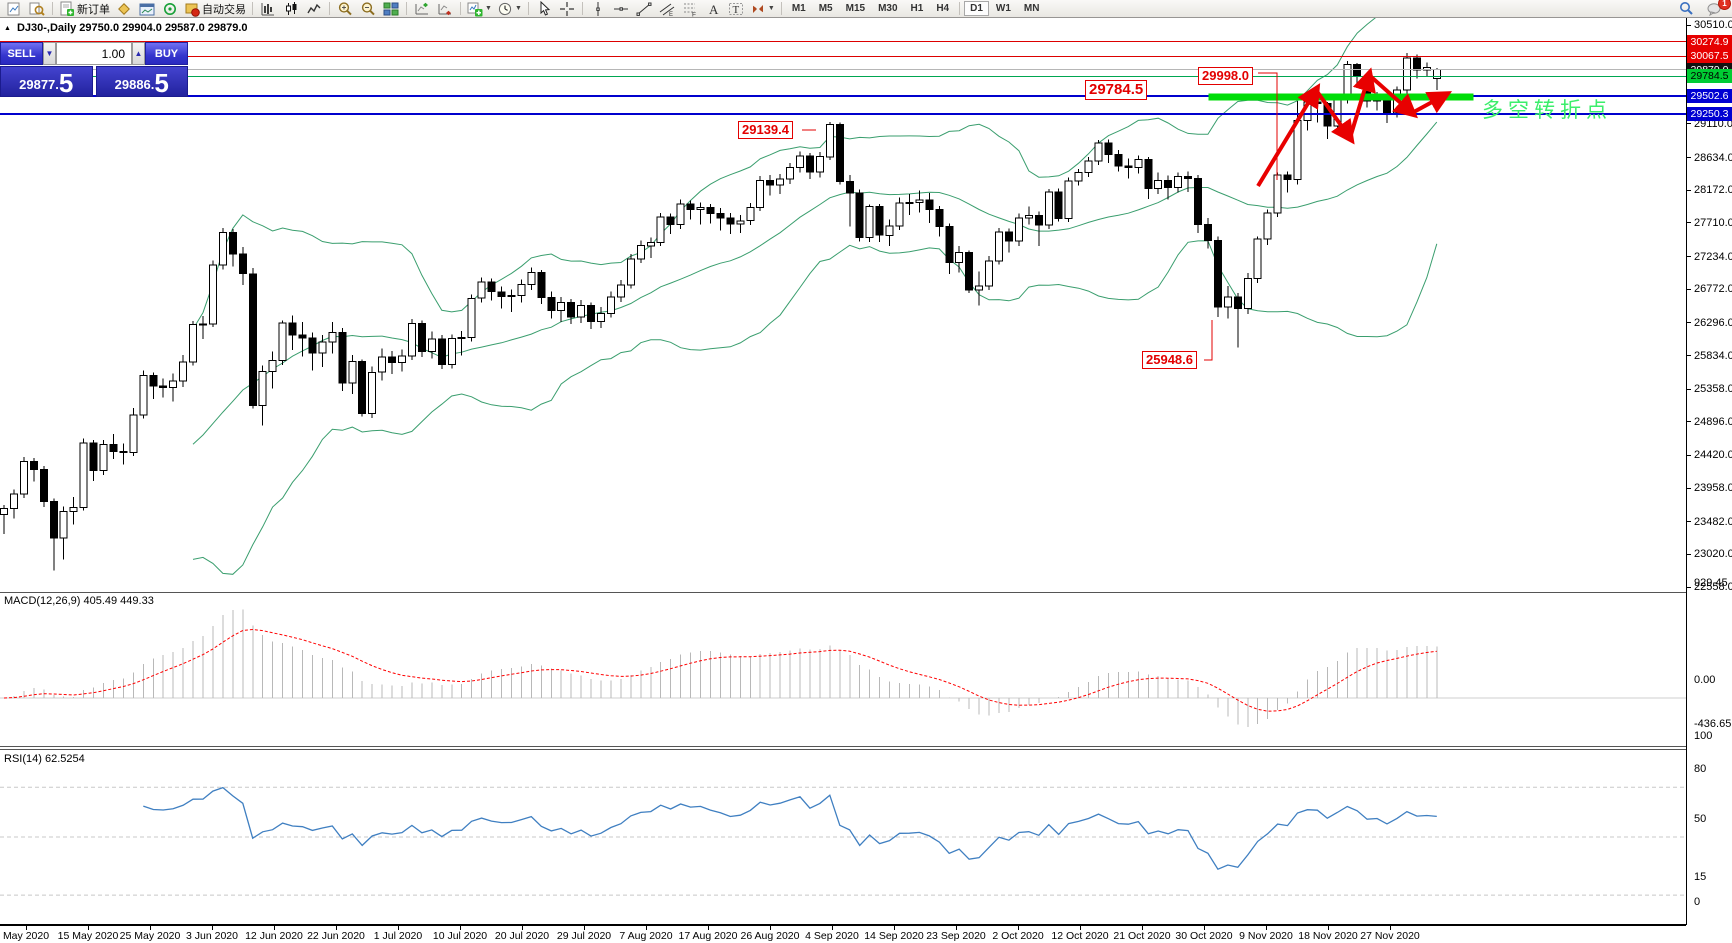 This screenshot has width=1732, height=943. Describe the element at coordinates (598, 9) in the screenshot. I see `vline-button` at that location.